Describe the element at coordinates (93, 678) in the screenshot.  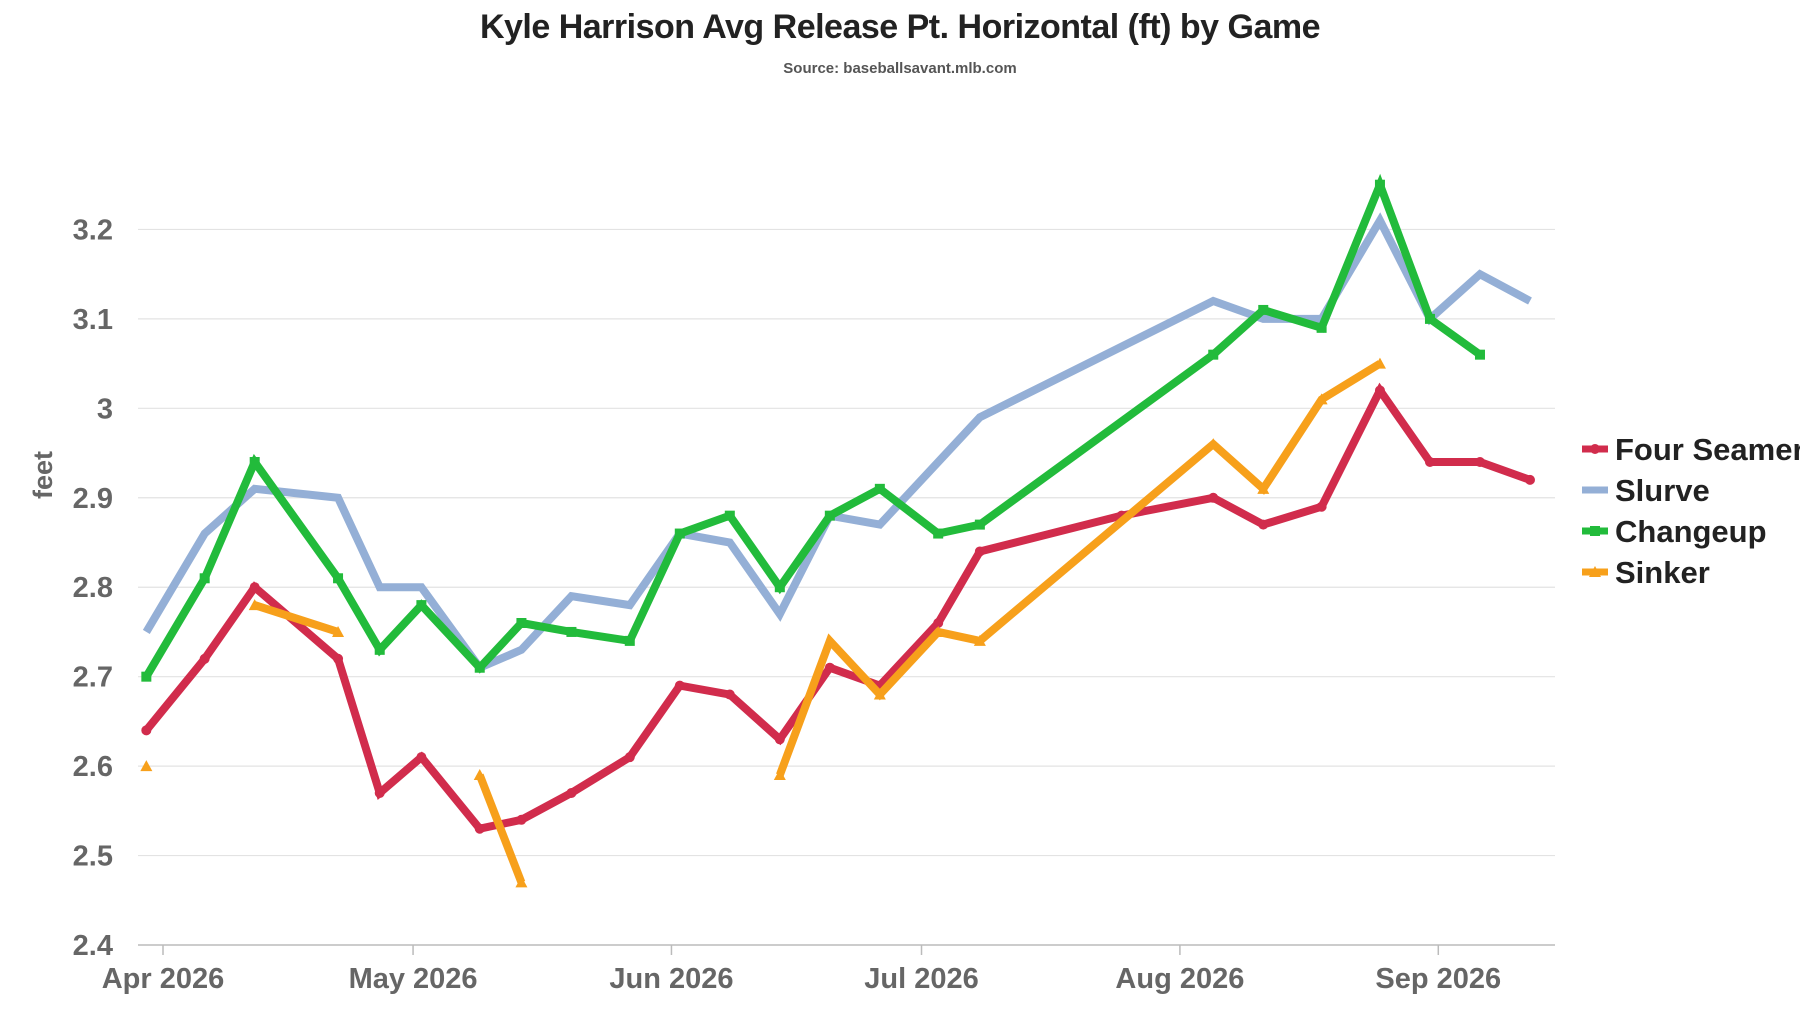
I see `y-tick-label: 2.7` at that location.